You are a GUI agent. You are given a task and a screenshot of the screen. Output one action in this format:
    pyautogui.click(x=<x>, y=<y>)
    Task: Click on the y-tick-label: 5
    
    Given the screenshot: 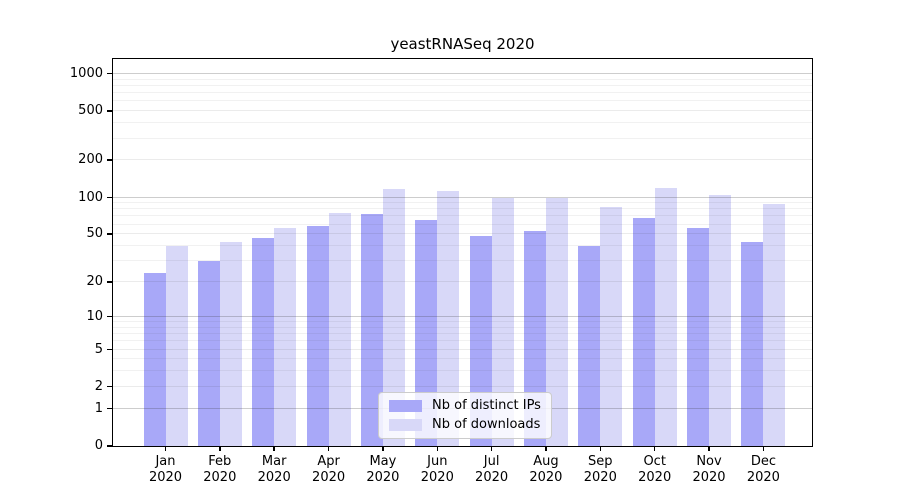 What is the action you would take?
    pyautogui.click(x=98, y=349)
    